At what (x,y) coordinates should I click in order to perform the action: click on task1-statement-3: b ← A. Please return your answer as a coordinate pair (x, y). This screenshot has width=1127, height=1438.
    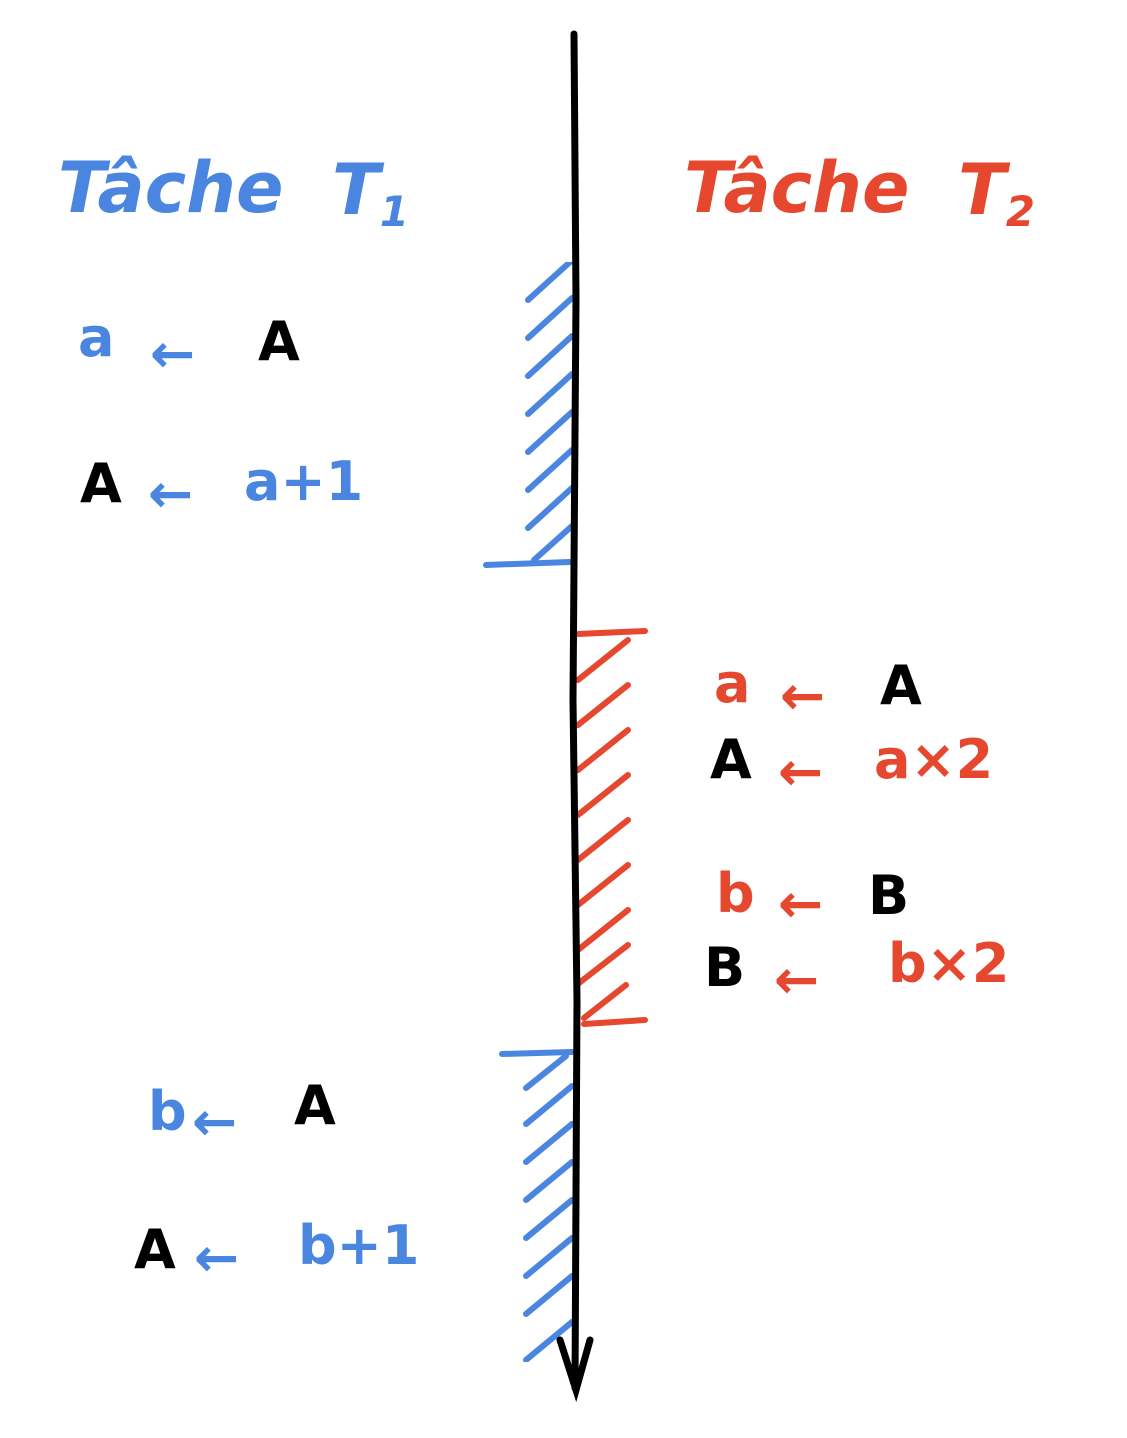
    Looking at the image, I should click on (242, 1113).